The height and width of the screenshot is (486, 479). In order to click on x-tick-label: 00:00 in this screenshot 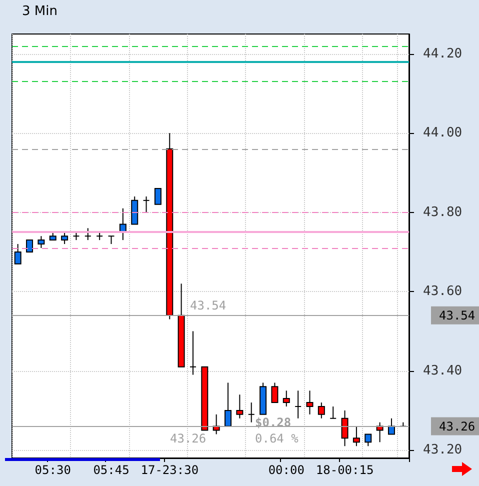, I will do `click(286, 470)`.